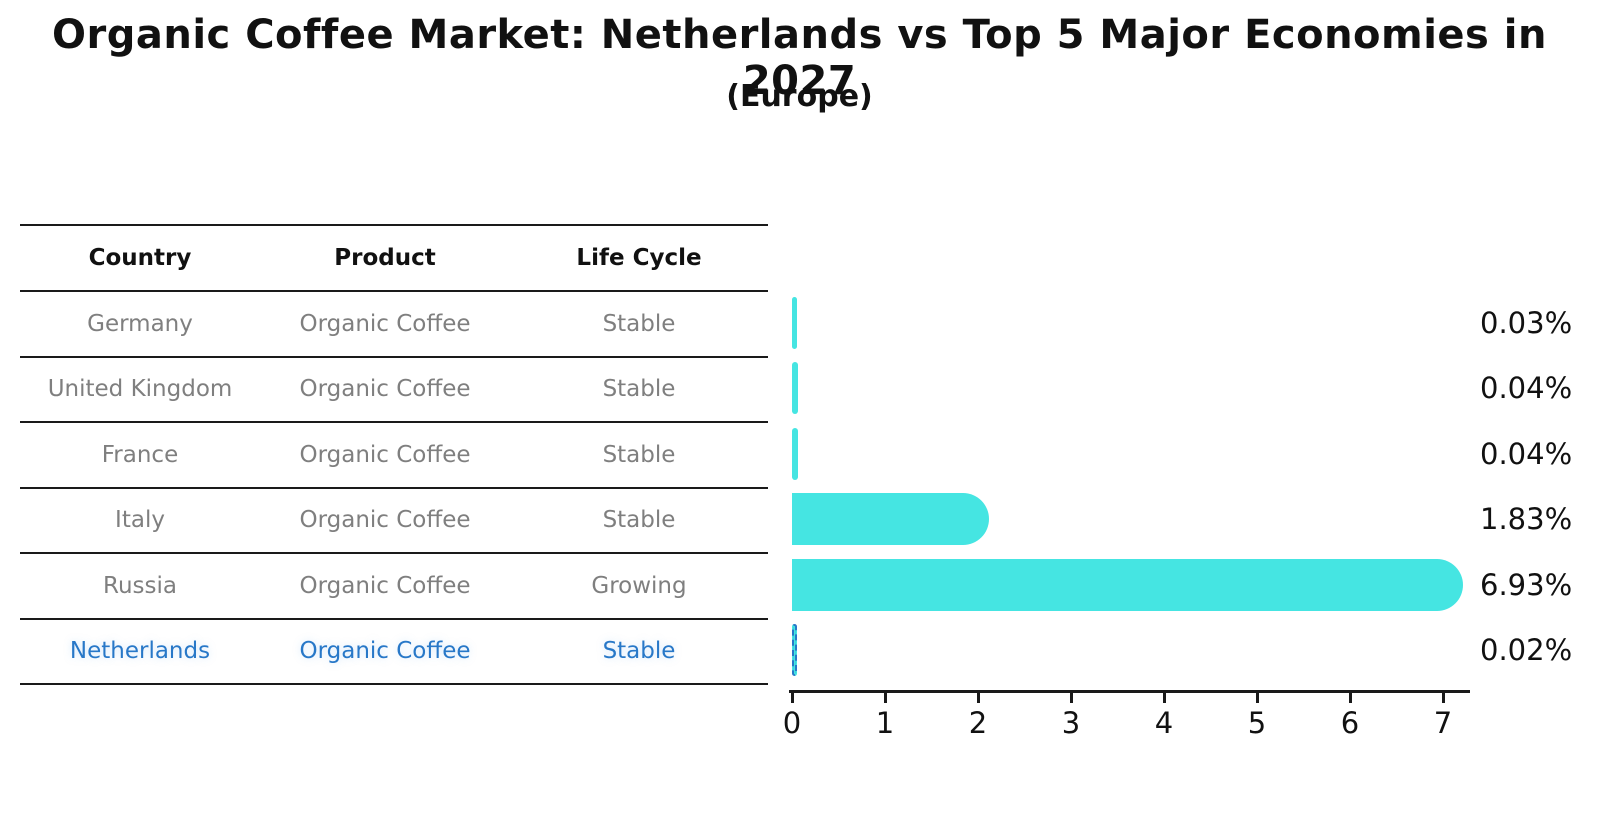  What do you see at coordinates (890, 519) in the screenshot?
I see `bar-italy` at bounding box center [890, 519].